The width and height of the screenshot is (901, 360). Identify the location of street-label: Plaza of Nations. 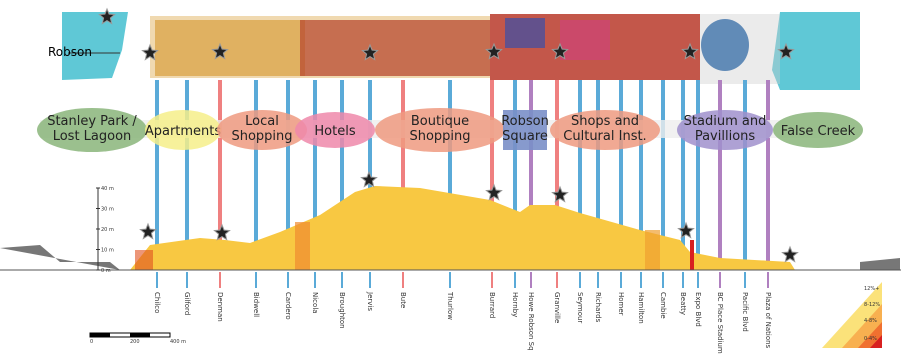
(768, 320).